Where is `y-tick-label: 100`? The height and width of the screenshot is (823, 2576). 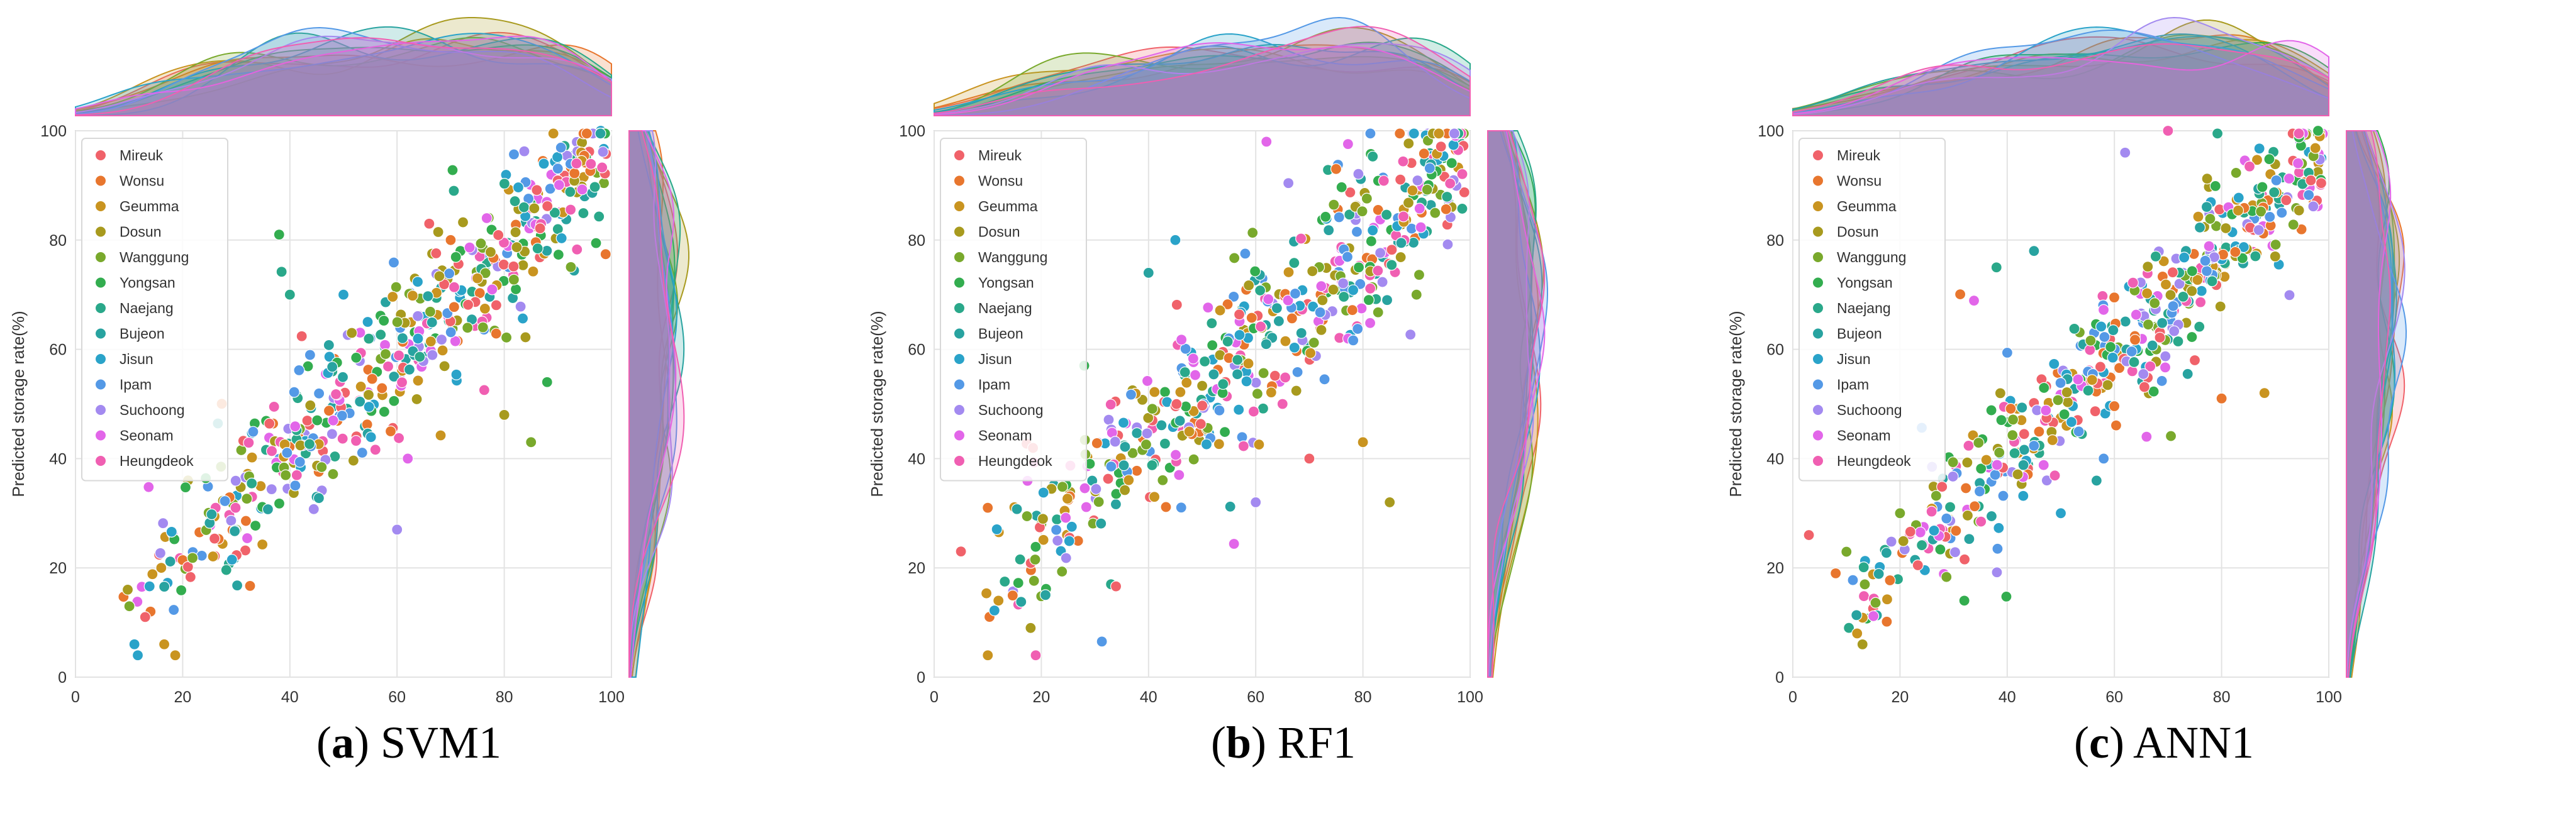
y-tick-label: 100 is located at coordinates (912, 132).